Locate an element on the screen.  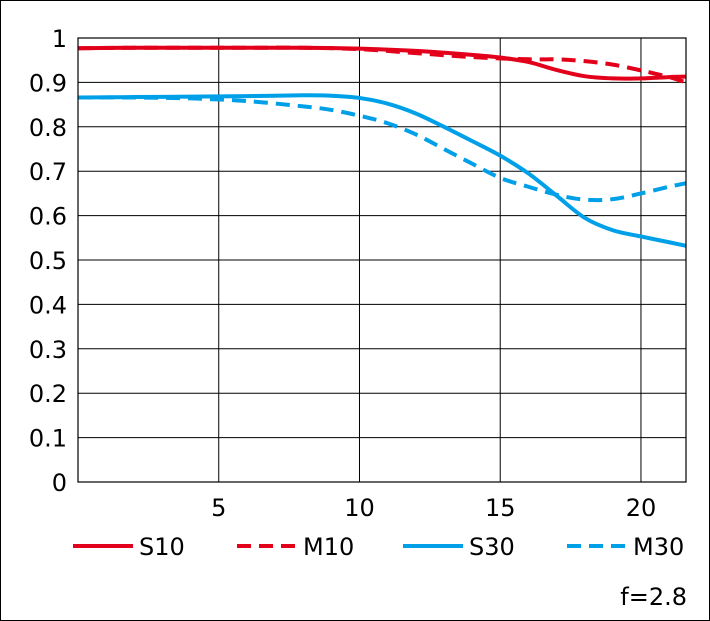
y-tick-label: 0.5 is located at coordinates (48, 261).